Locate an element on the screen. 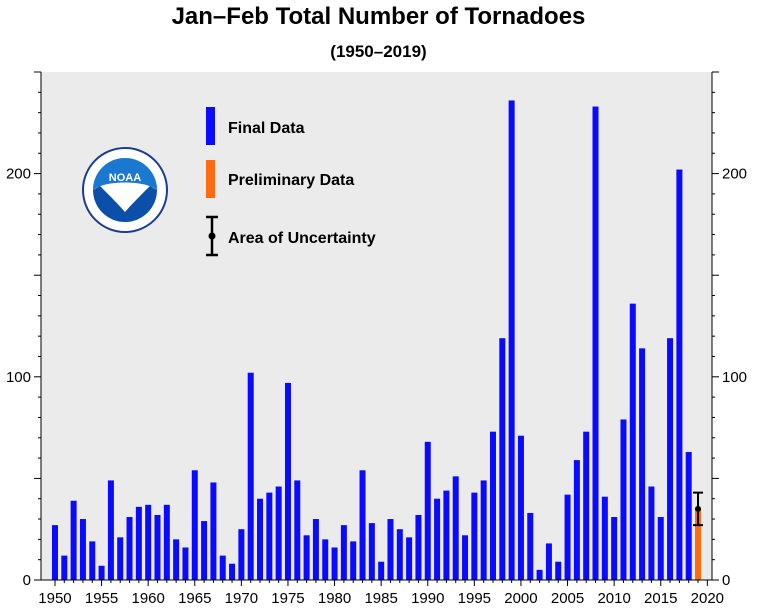 The width and height of the screenshot is (757, 613). x-tick-label-1960: 1960 is located at coordinates (147, 598).